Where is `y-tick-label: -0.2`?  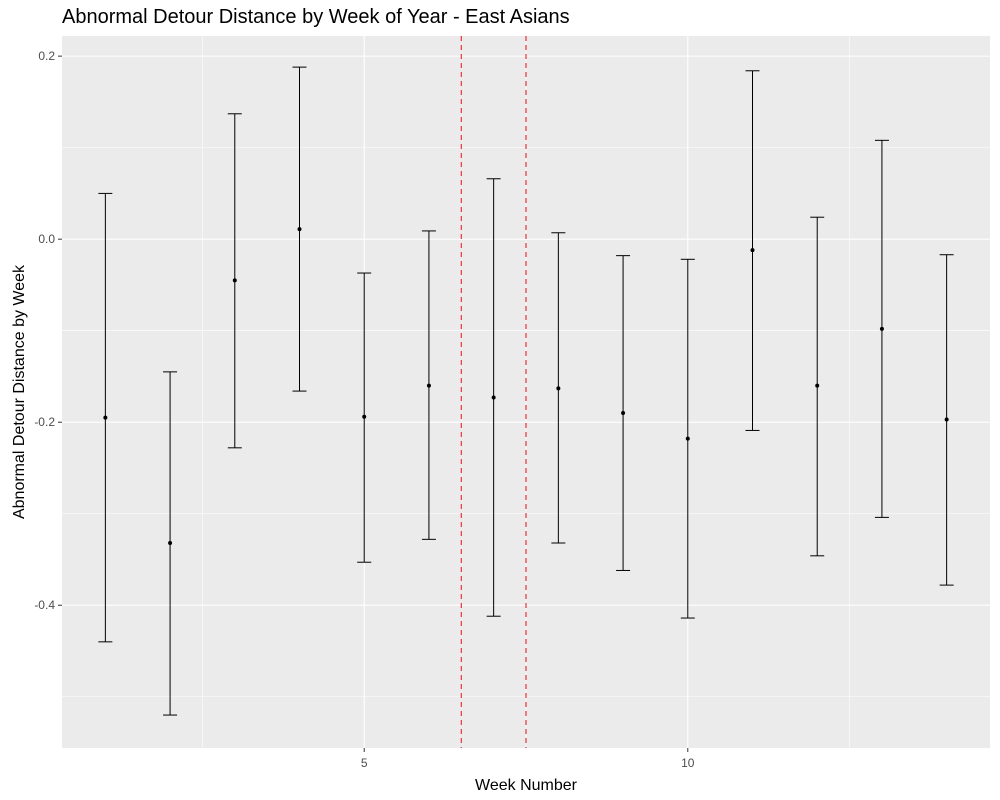
y-tick-label: -0.2 is located at coordinates (44, 422).